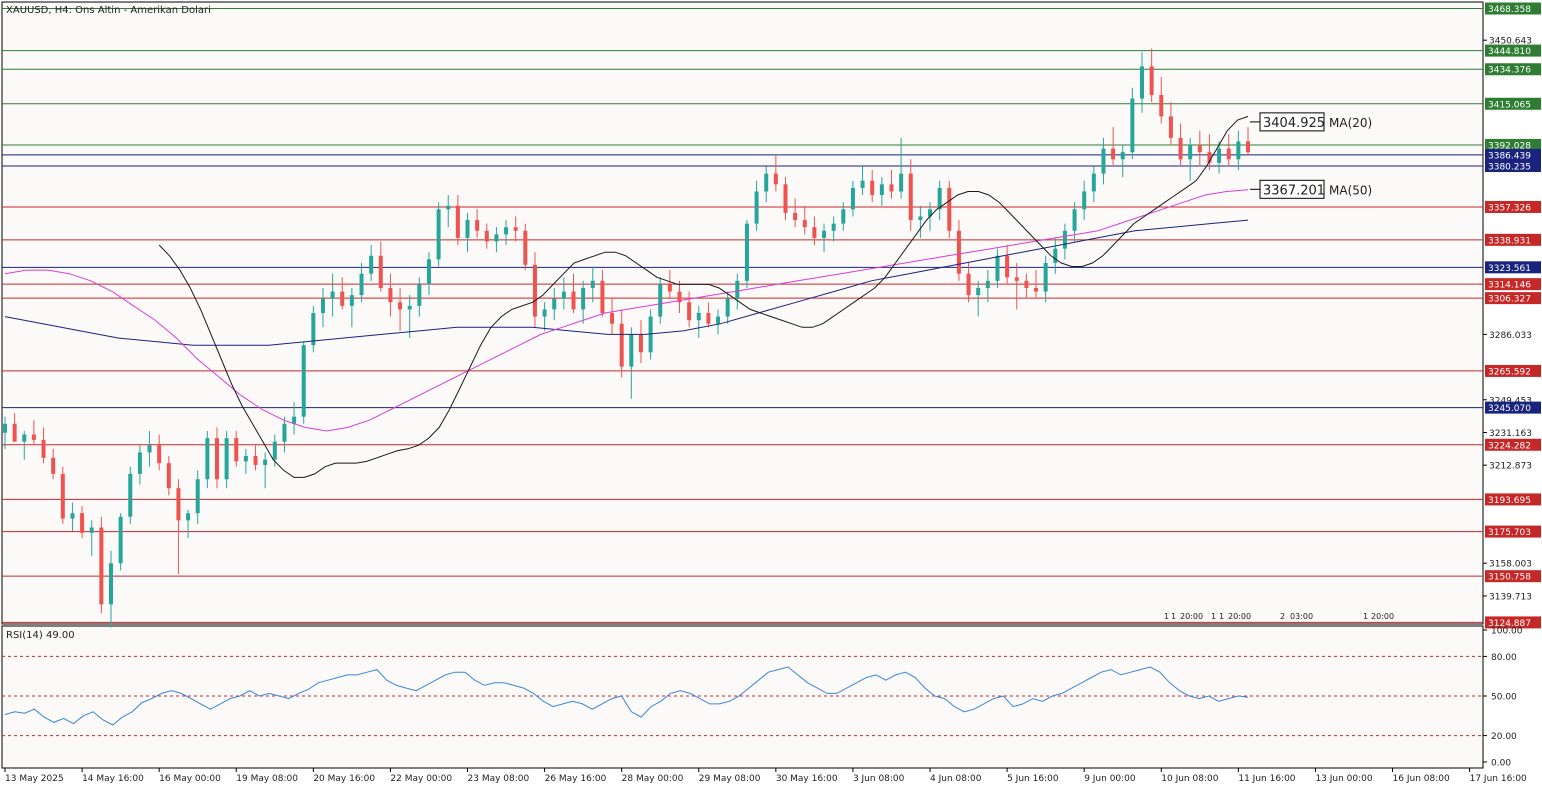  Describe the element at coordinates (1266, 779) in the screenshot. I see `x-tick-label: 11 Jun 16:00` at that location.